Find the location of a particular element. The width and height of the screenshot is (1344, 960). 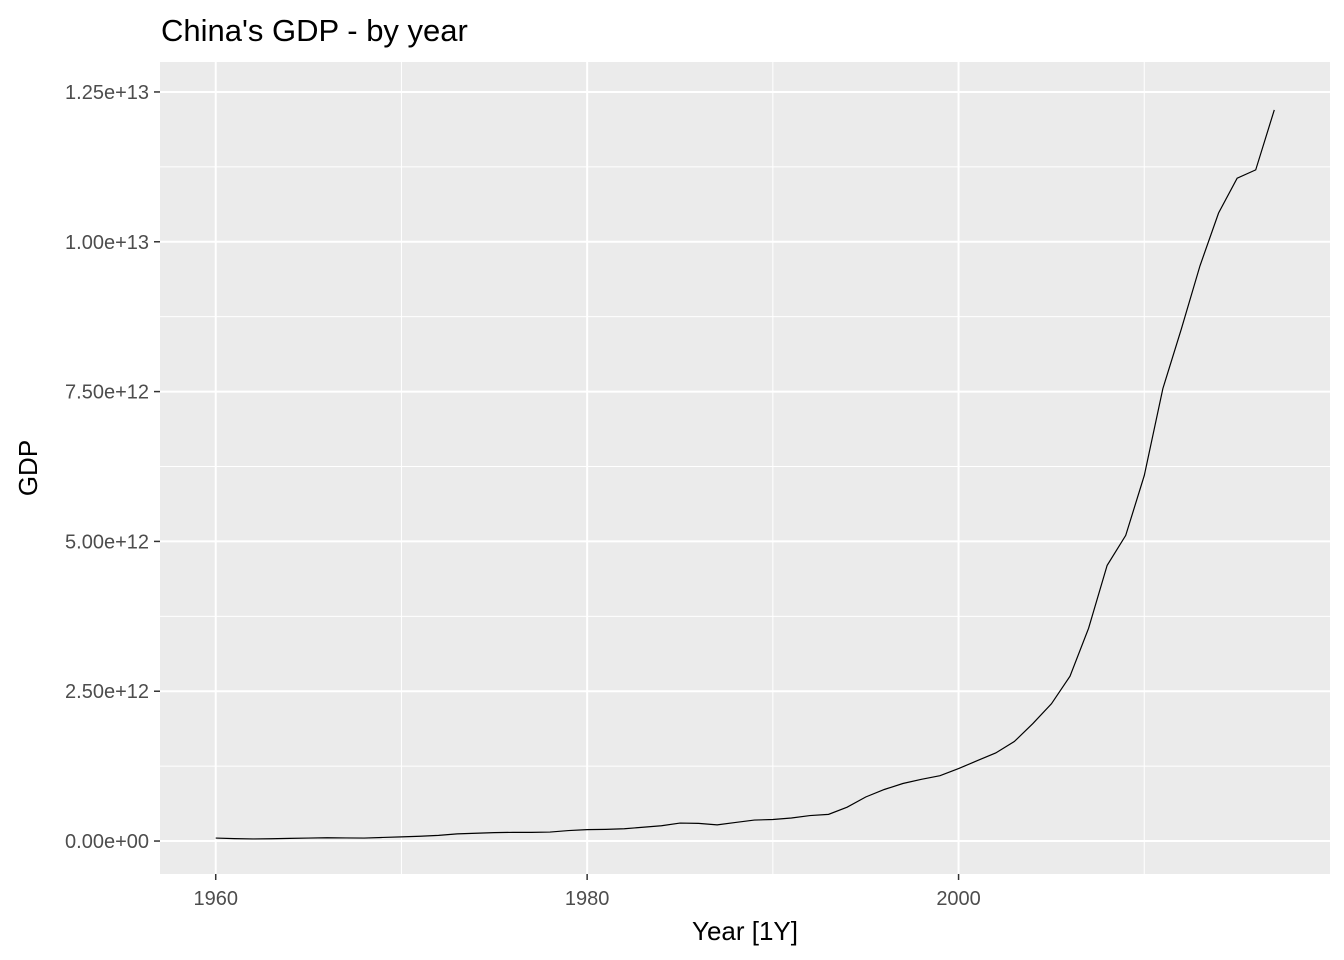

y-tick-label: 1.25e+13 is located at coordinates (107, 93).